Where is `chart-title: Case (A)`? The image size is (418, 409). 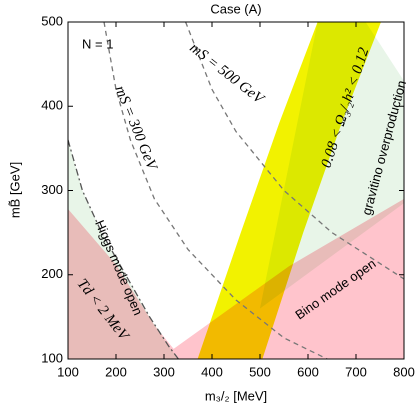 chart-title: Case (A) is located at coordinates (235, 8).